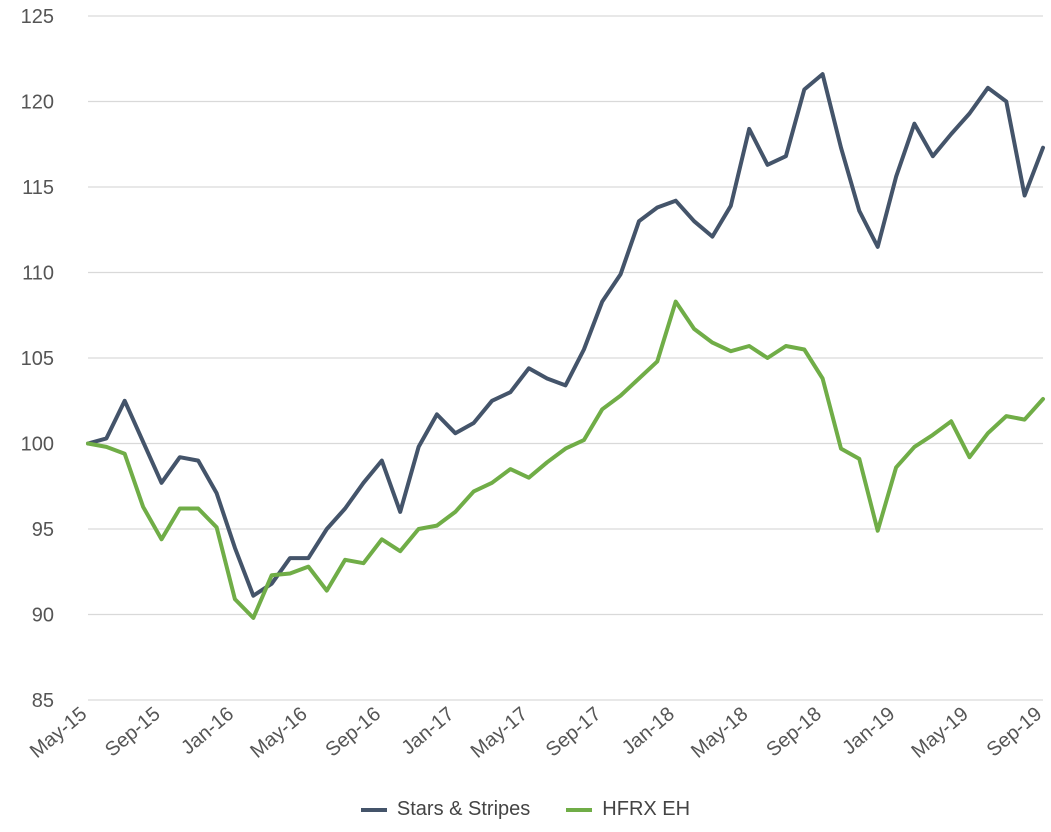 The image size is (1051, 832). What do you see at coordinates (1015, 732) in the screenshot?
I see `x-tick-label-sep-19: Sep-19` at bounding box center [1015, 732].